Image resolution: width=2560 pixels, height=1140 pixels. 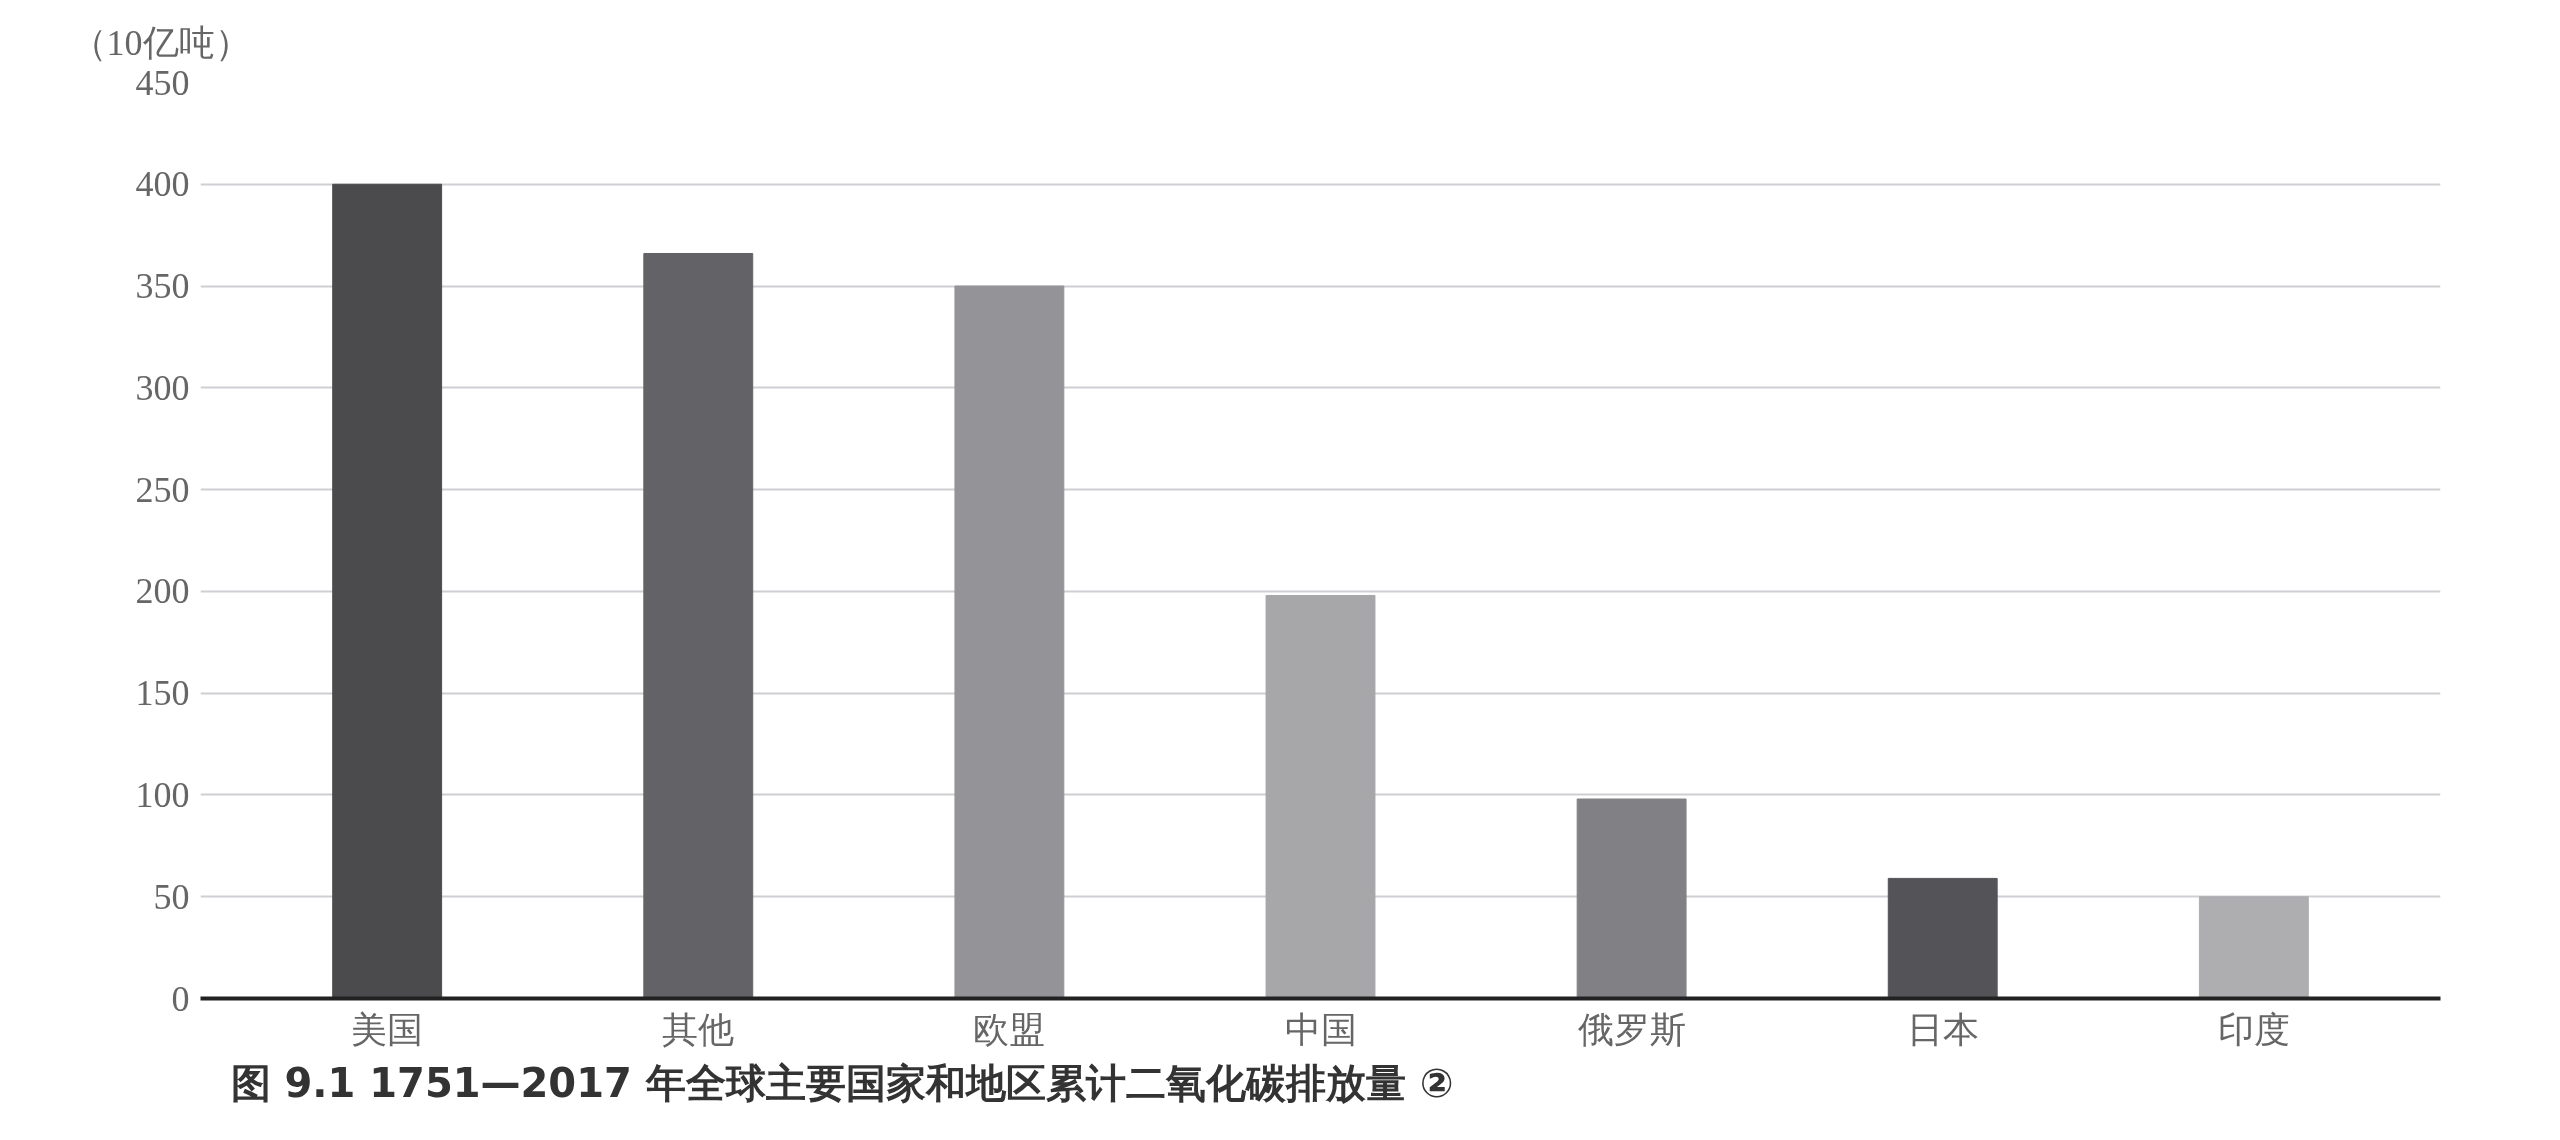 I want to click on y-tick-label: 200, so click(x=162, y=591).